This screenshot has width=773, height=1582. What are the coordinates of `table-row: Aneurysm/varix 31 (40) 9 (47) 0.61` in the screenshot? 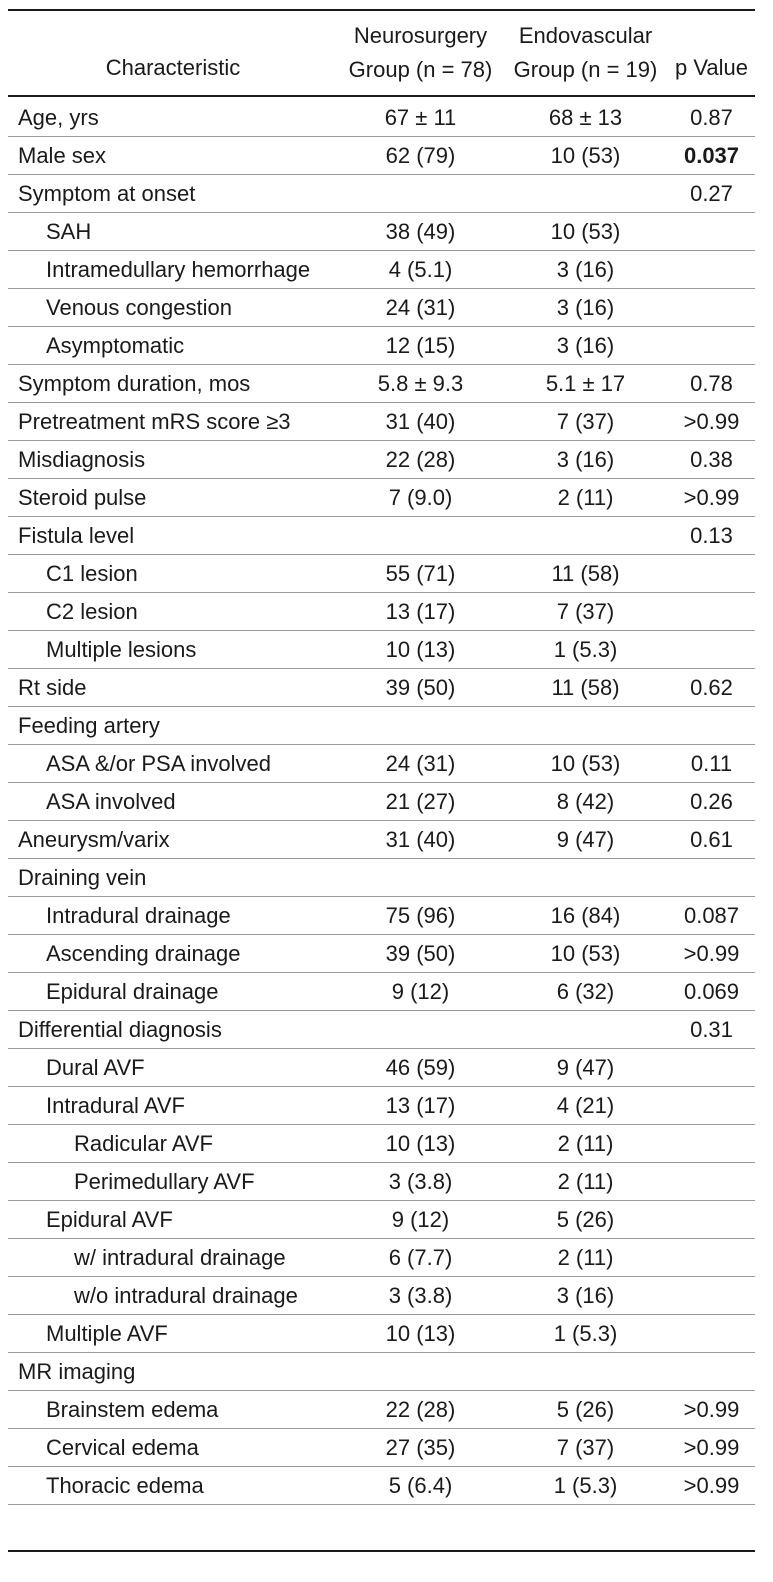 It's located at (381, 840).